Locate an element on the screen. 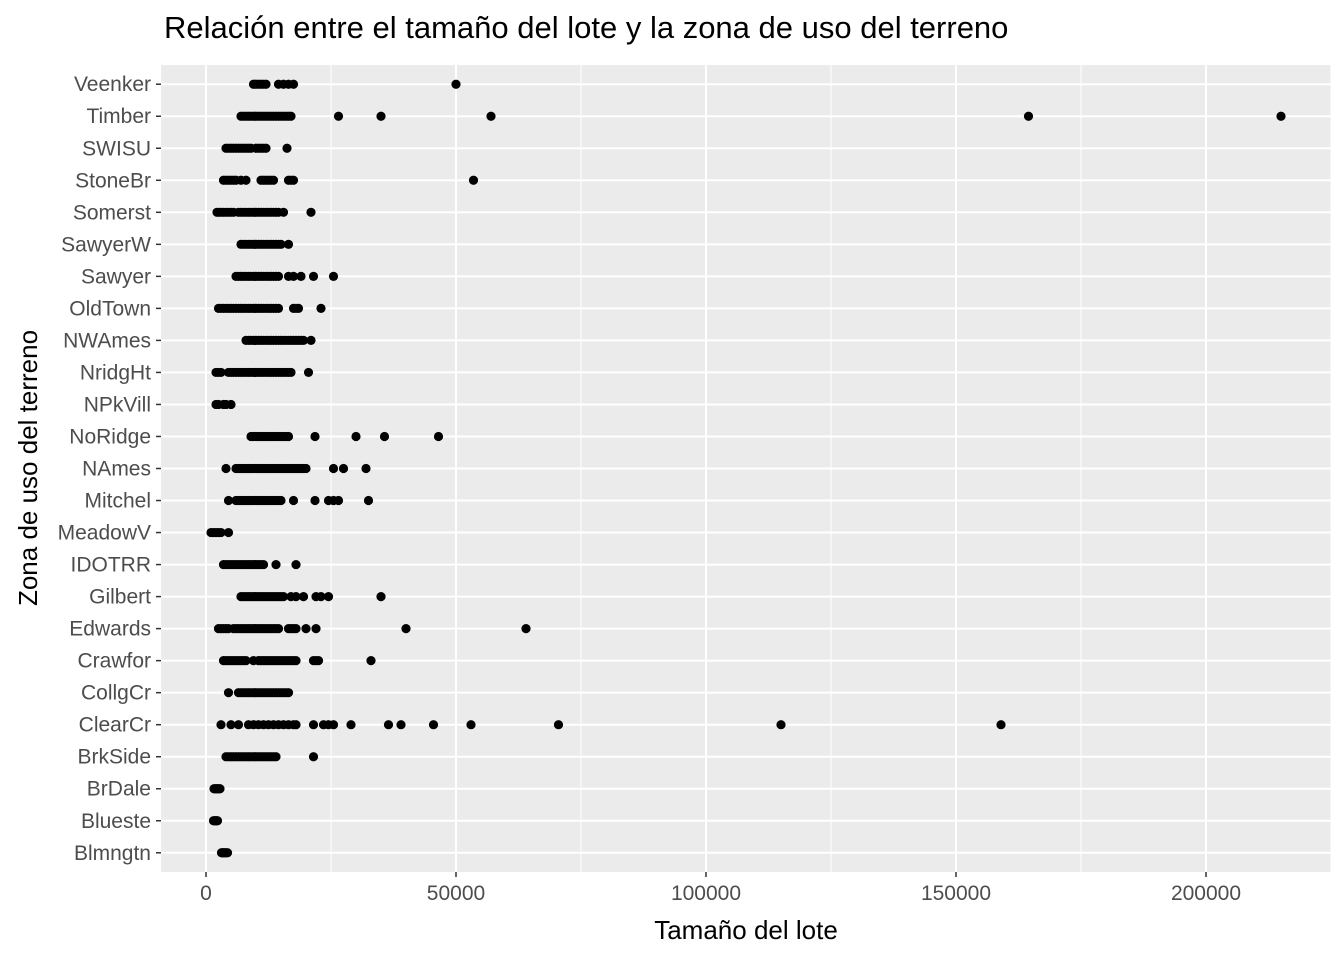 The width and height of the screenshot is (1344, 960). y-tick-label-edwards: Edwards is located at coordinates (110, 629).